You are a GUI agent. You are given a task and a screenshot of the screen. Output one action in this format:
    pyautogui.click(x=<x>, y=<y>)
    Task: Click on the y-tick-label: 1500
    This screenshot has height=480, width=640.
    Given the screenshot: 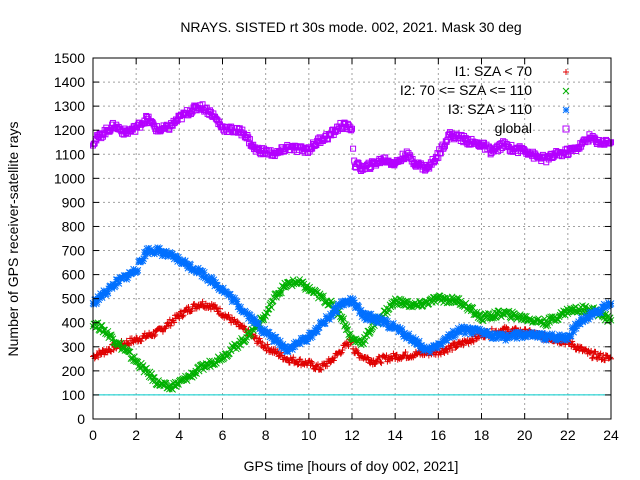 What is the action you would take?
    pyautogui.click(x=69, y=58)
    